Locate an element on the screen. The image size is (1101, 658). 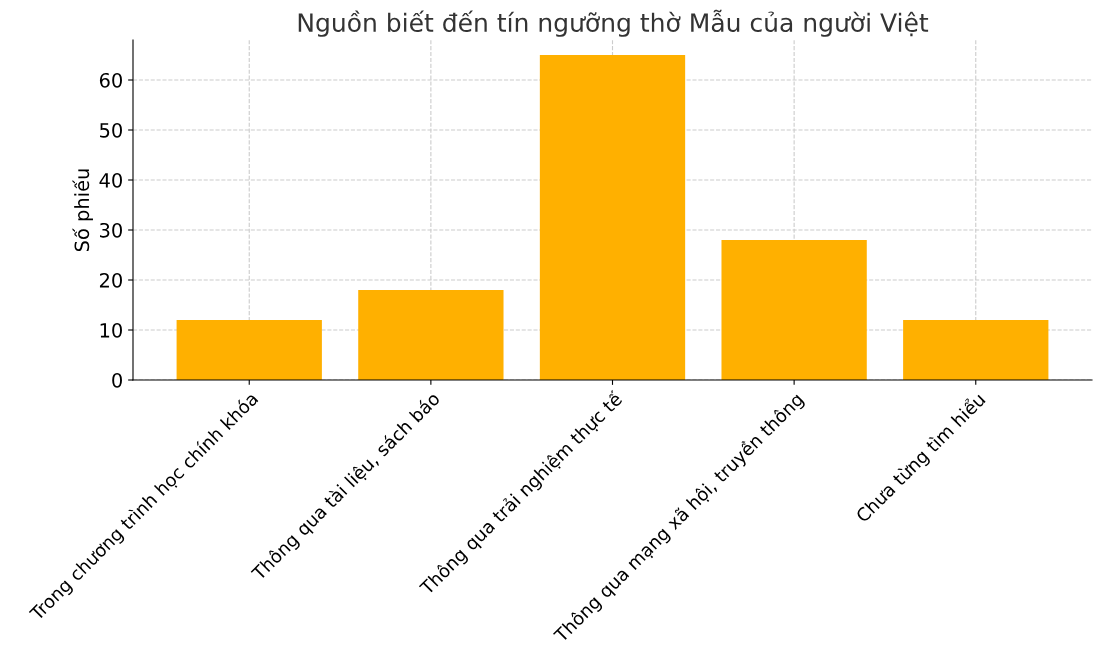
y-tick-label: 0 is located at coordinates (117, 380).